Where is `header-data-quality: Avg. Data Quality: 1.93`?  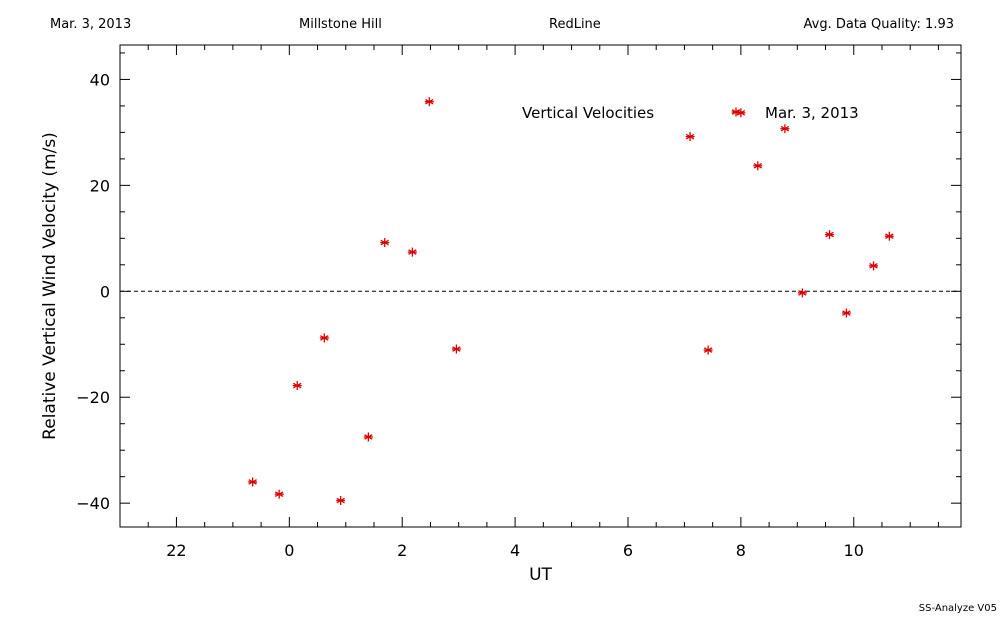
header-data-quality: Avg. Data Quality: 1.93 is located at coordinates (878, 24).